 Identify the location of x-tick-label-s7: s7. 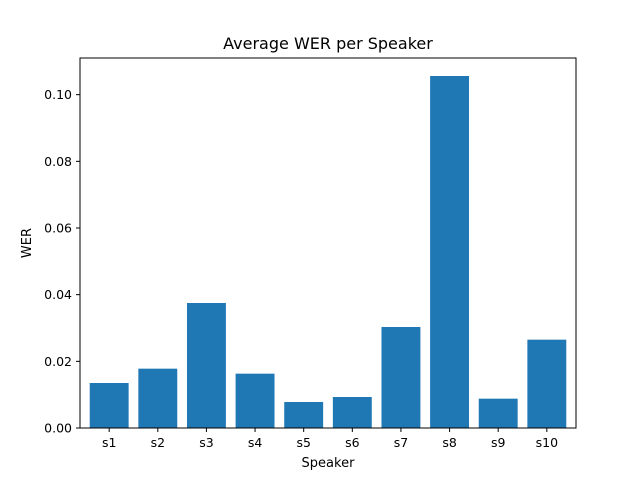
(401, 442).